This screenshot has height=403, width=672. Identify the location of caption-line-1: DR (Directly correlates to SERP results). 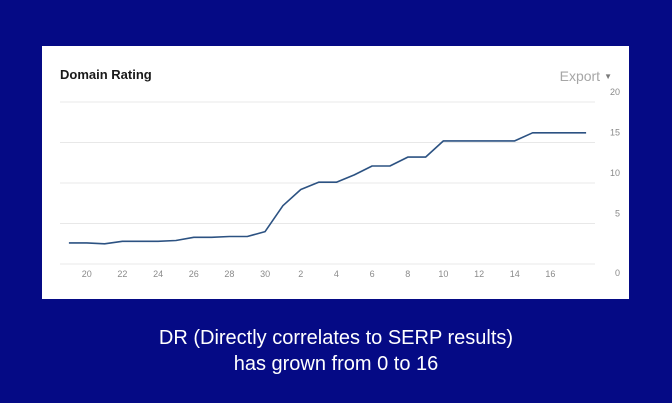
(336, 338).